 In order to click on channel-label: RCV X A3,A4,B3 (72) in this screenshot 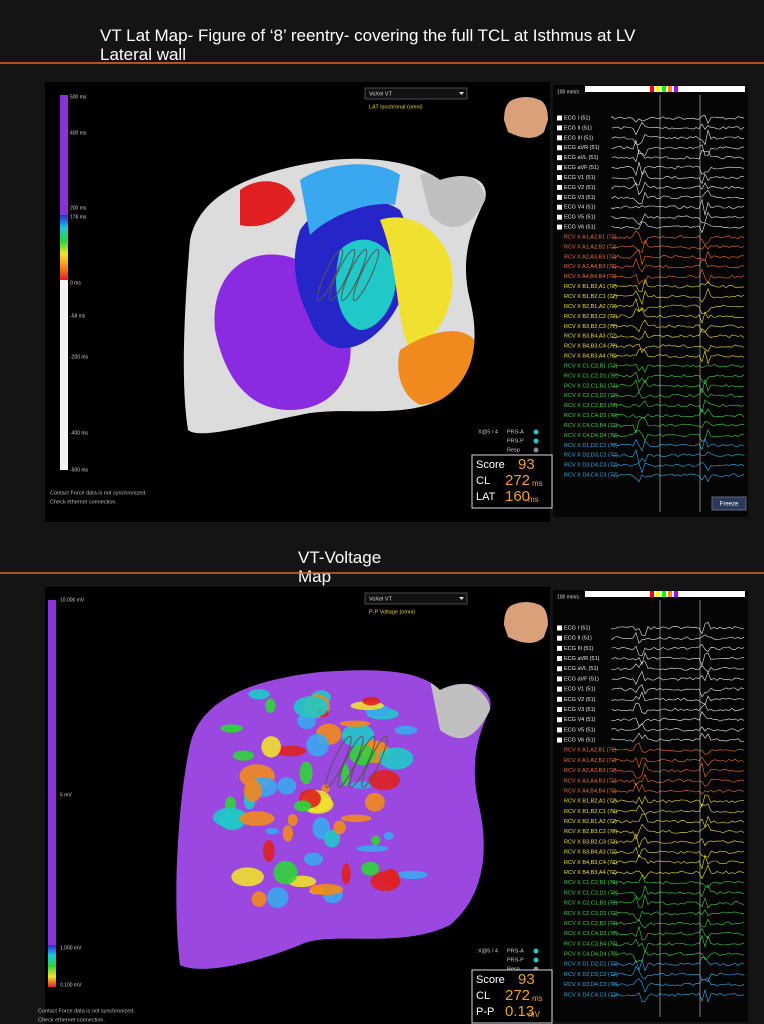, I will do `click(590, 781)`.